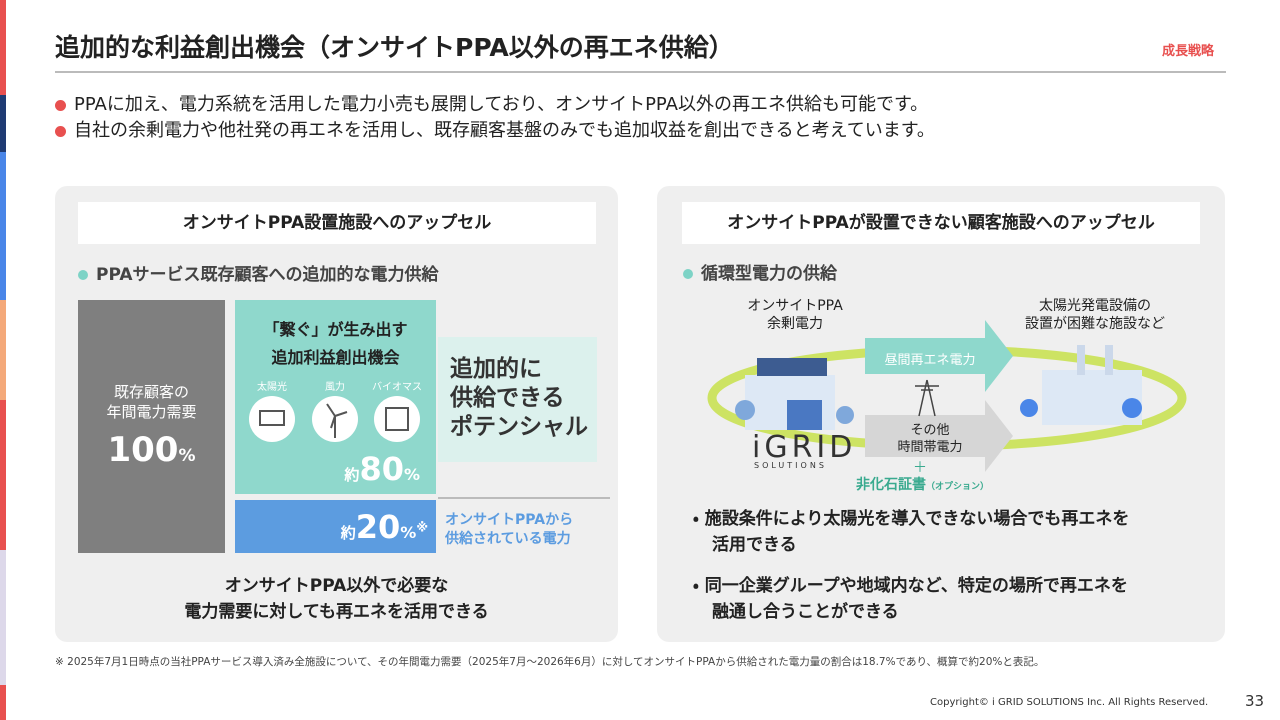 Image resolution: width=1280 pixels, height=720 pixels. What do you see at coordinates (352, 475) in the screenshot?
I see `prefix: 約` at bounding box center [352, 475].